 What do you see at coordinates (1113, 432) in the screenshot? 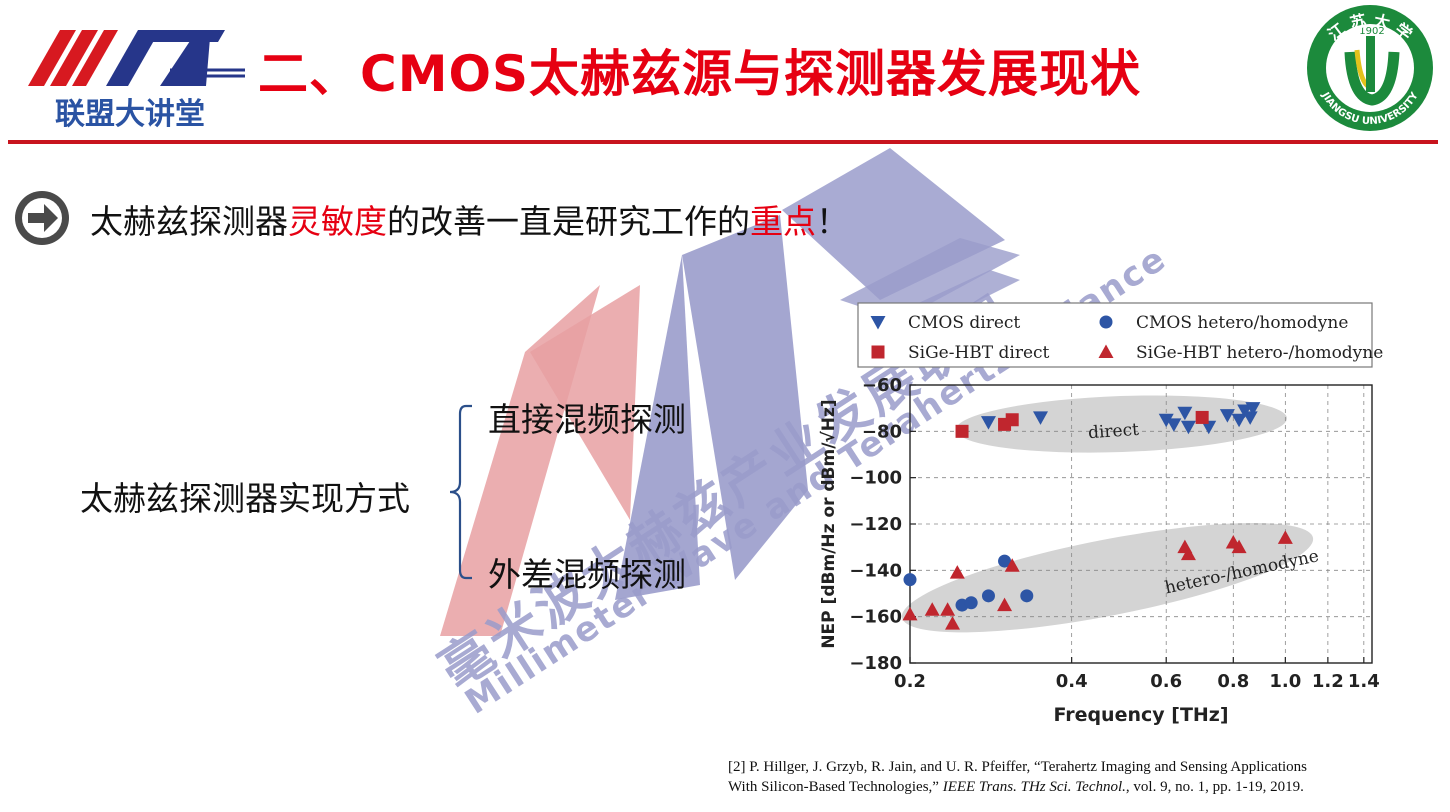
I see `chart-annotation: direct` at bounding box center [1113, 432].